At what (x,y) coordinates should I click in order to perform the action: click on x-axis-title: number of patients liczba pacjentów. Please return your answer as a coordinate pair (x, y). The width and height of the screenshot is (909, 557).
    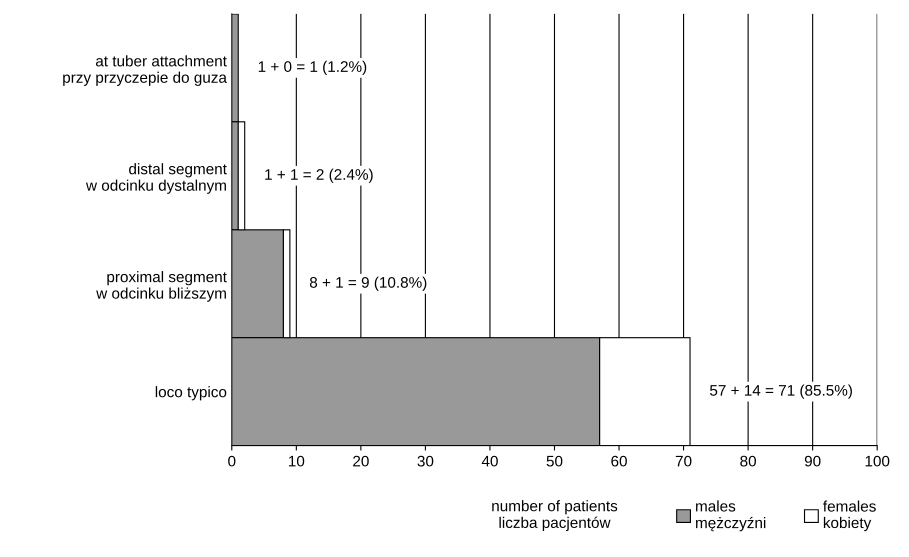
    Looking at the image, I should click on (555, 516).